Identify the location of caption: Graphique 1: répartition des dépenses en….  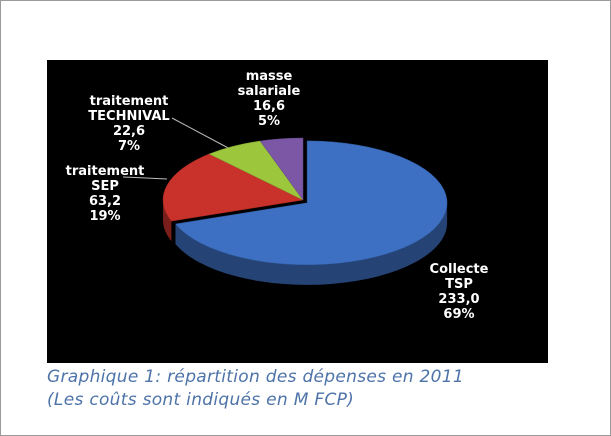
(256, 377).